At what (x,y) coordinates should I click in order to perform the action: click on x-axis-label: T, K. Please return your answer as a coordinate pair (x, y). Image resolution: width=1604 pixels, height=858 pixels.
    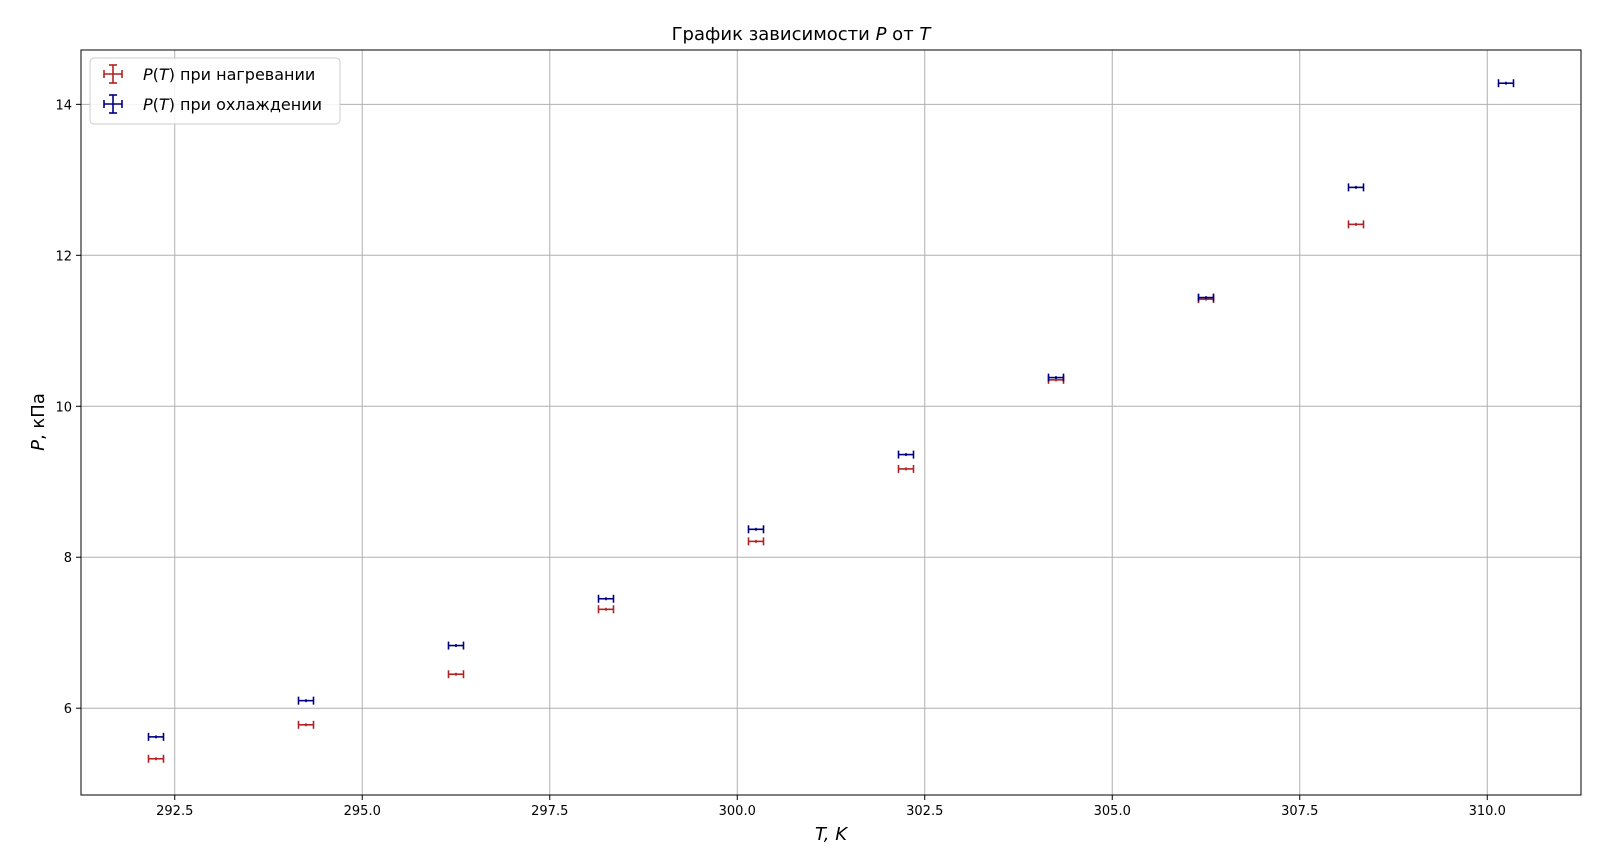
    Looking at the image, I should click on (831, 834).